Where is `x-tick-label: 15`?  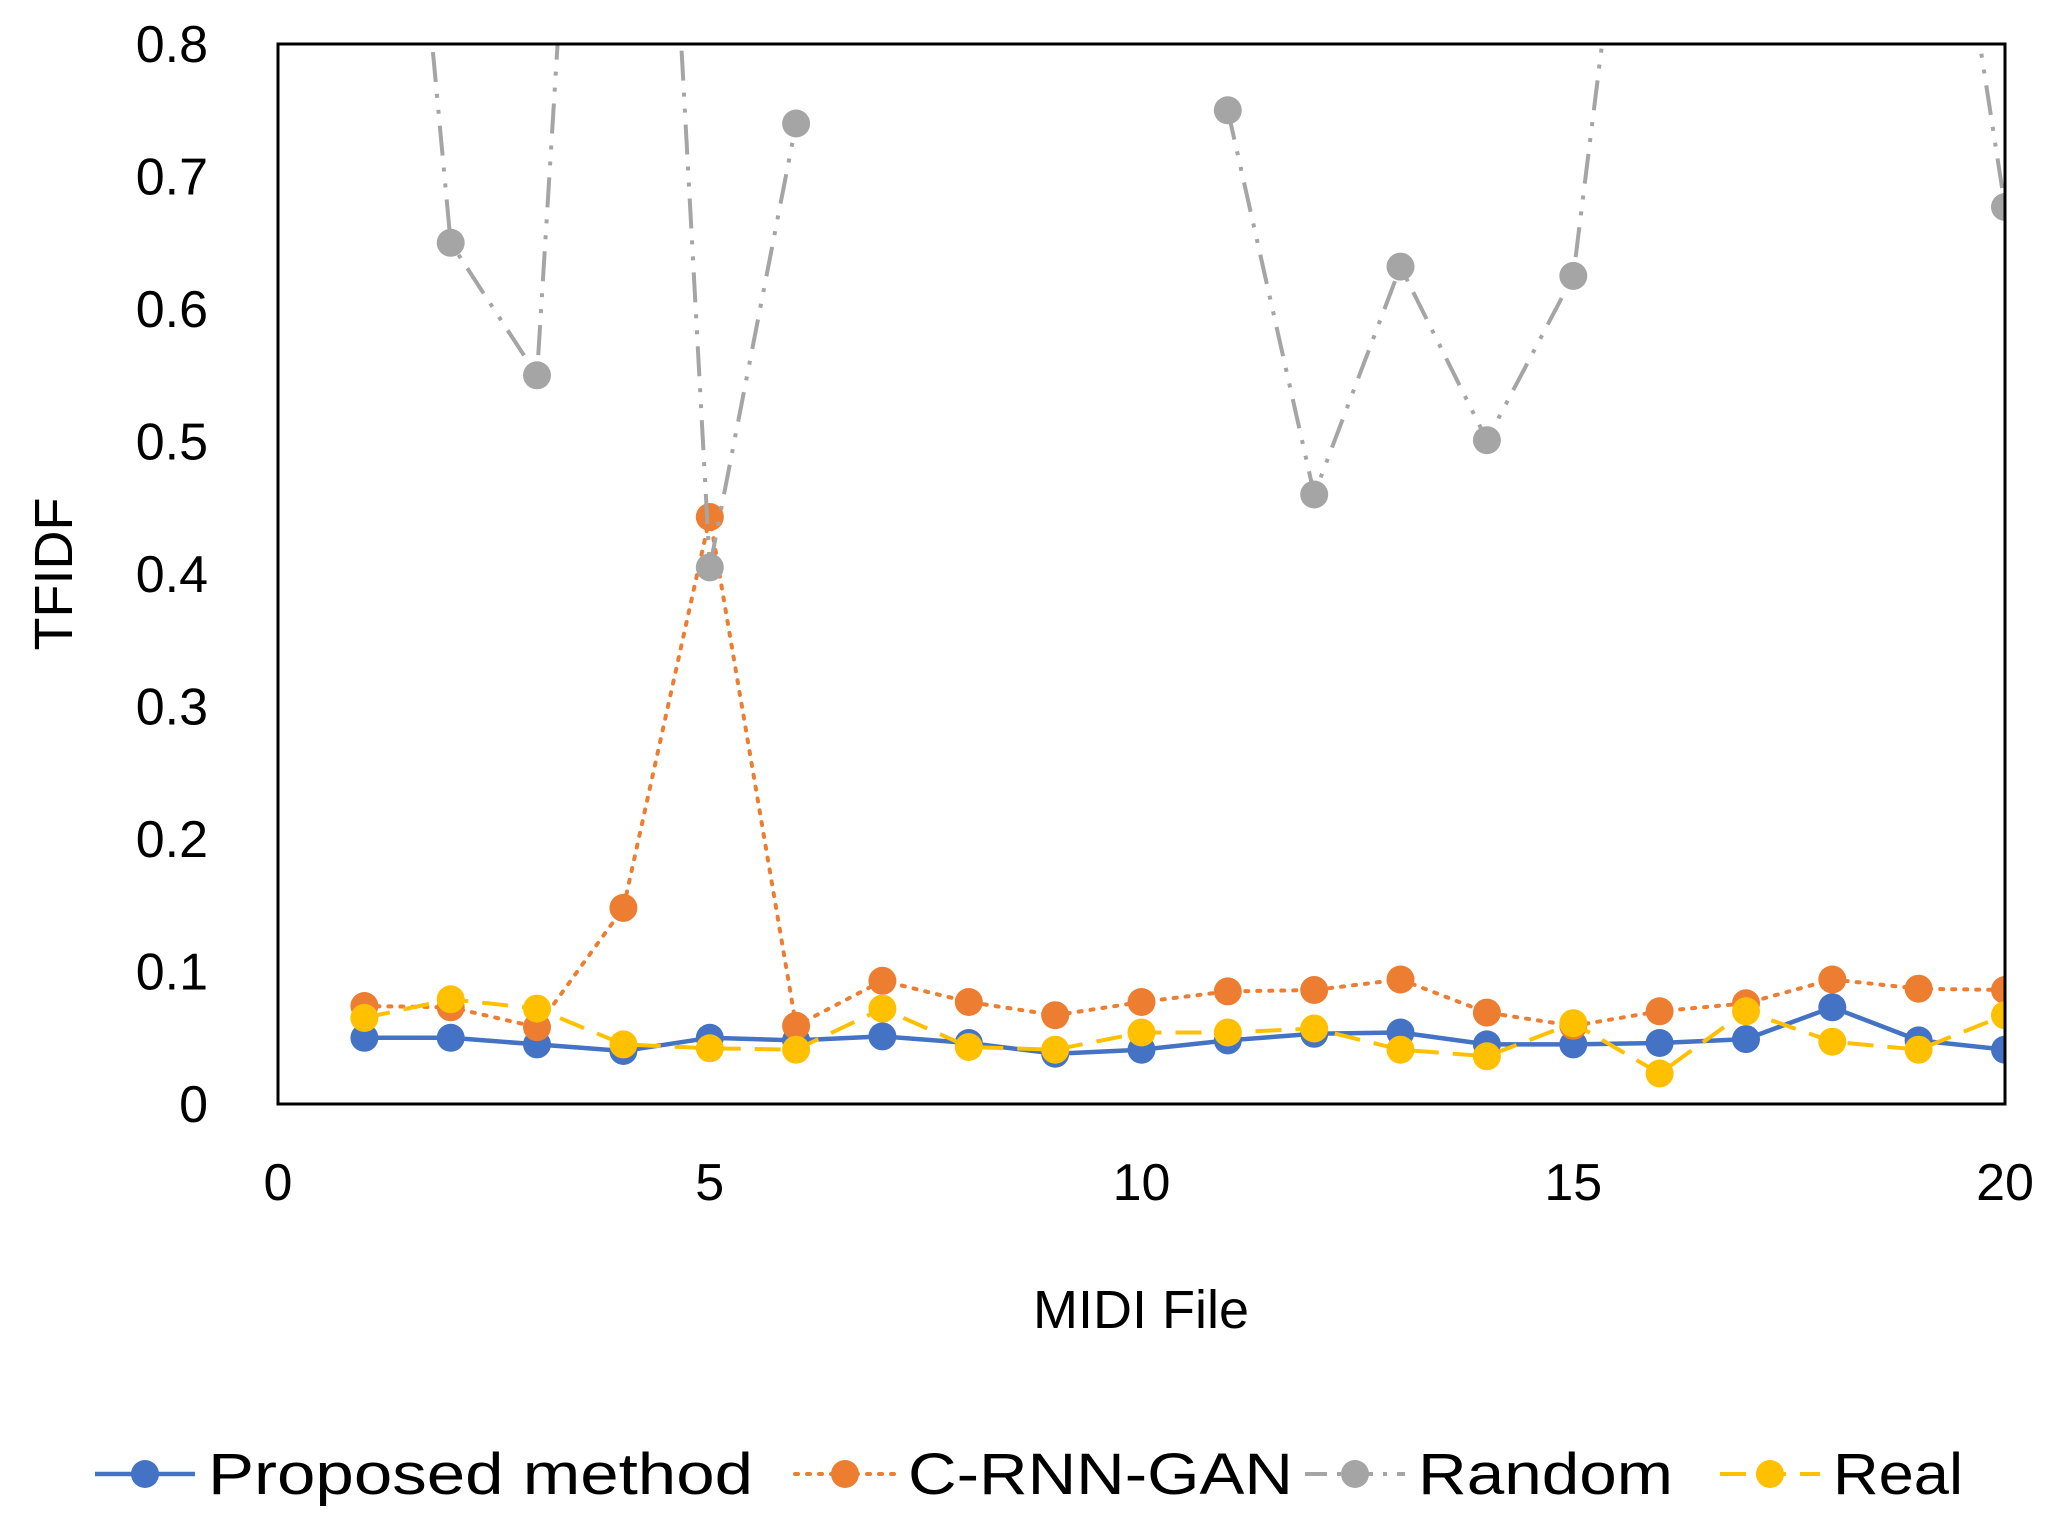
x-tick-label: 15 is located at coordinates (1573, 1183).